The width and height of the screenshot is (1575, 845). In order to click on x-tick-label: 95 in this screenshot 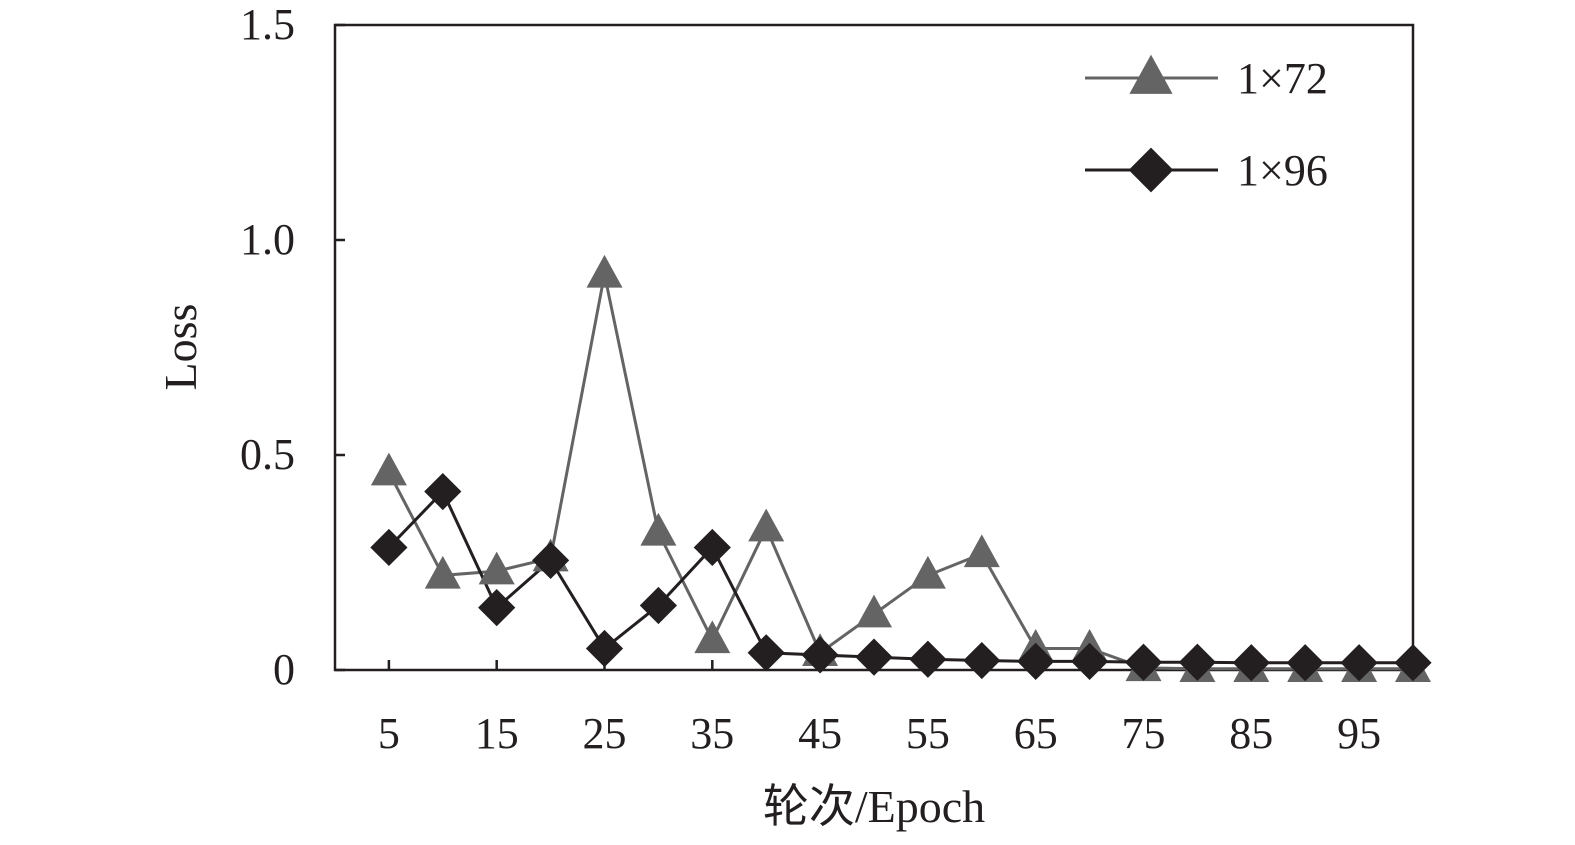, I will do `click(1359, 733)`.